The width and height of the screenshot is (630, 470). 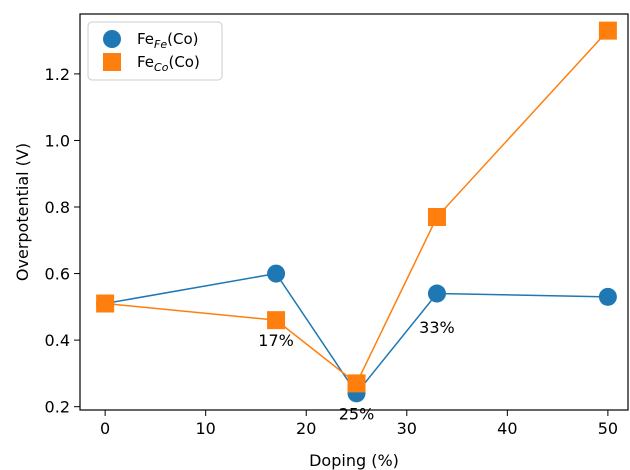 I want to click on annotation-label: 17%, so click(x=276, y=340).